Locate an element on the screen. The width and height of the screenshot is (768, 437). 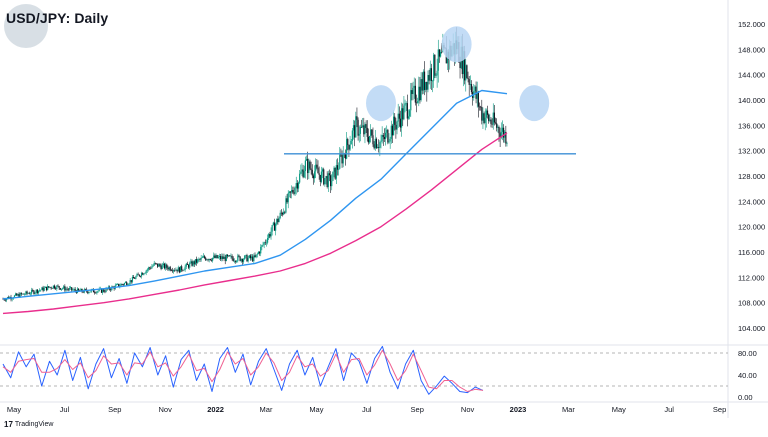
tradingview-brand: 17 TradingView is located at coordinates (28, 424).